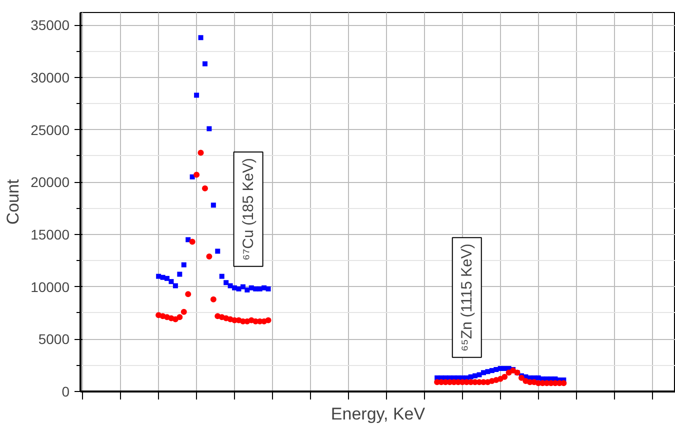 The width and height of the screenshot is (675, 426). What do you see at coordinates (50, 286) in the screenshot?
I see `y-tick-label: 10000` at bounding box center [50, 286].